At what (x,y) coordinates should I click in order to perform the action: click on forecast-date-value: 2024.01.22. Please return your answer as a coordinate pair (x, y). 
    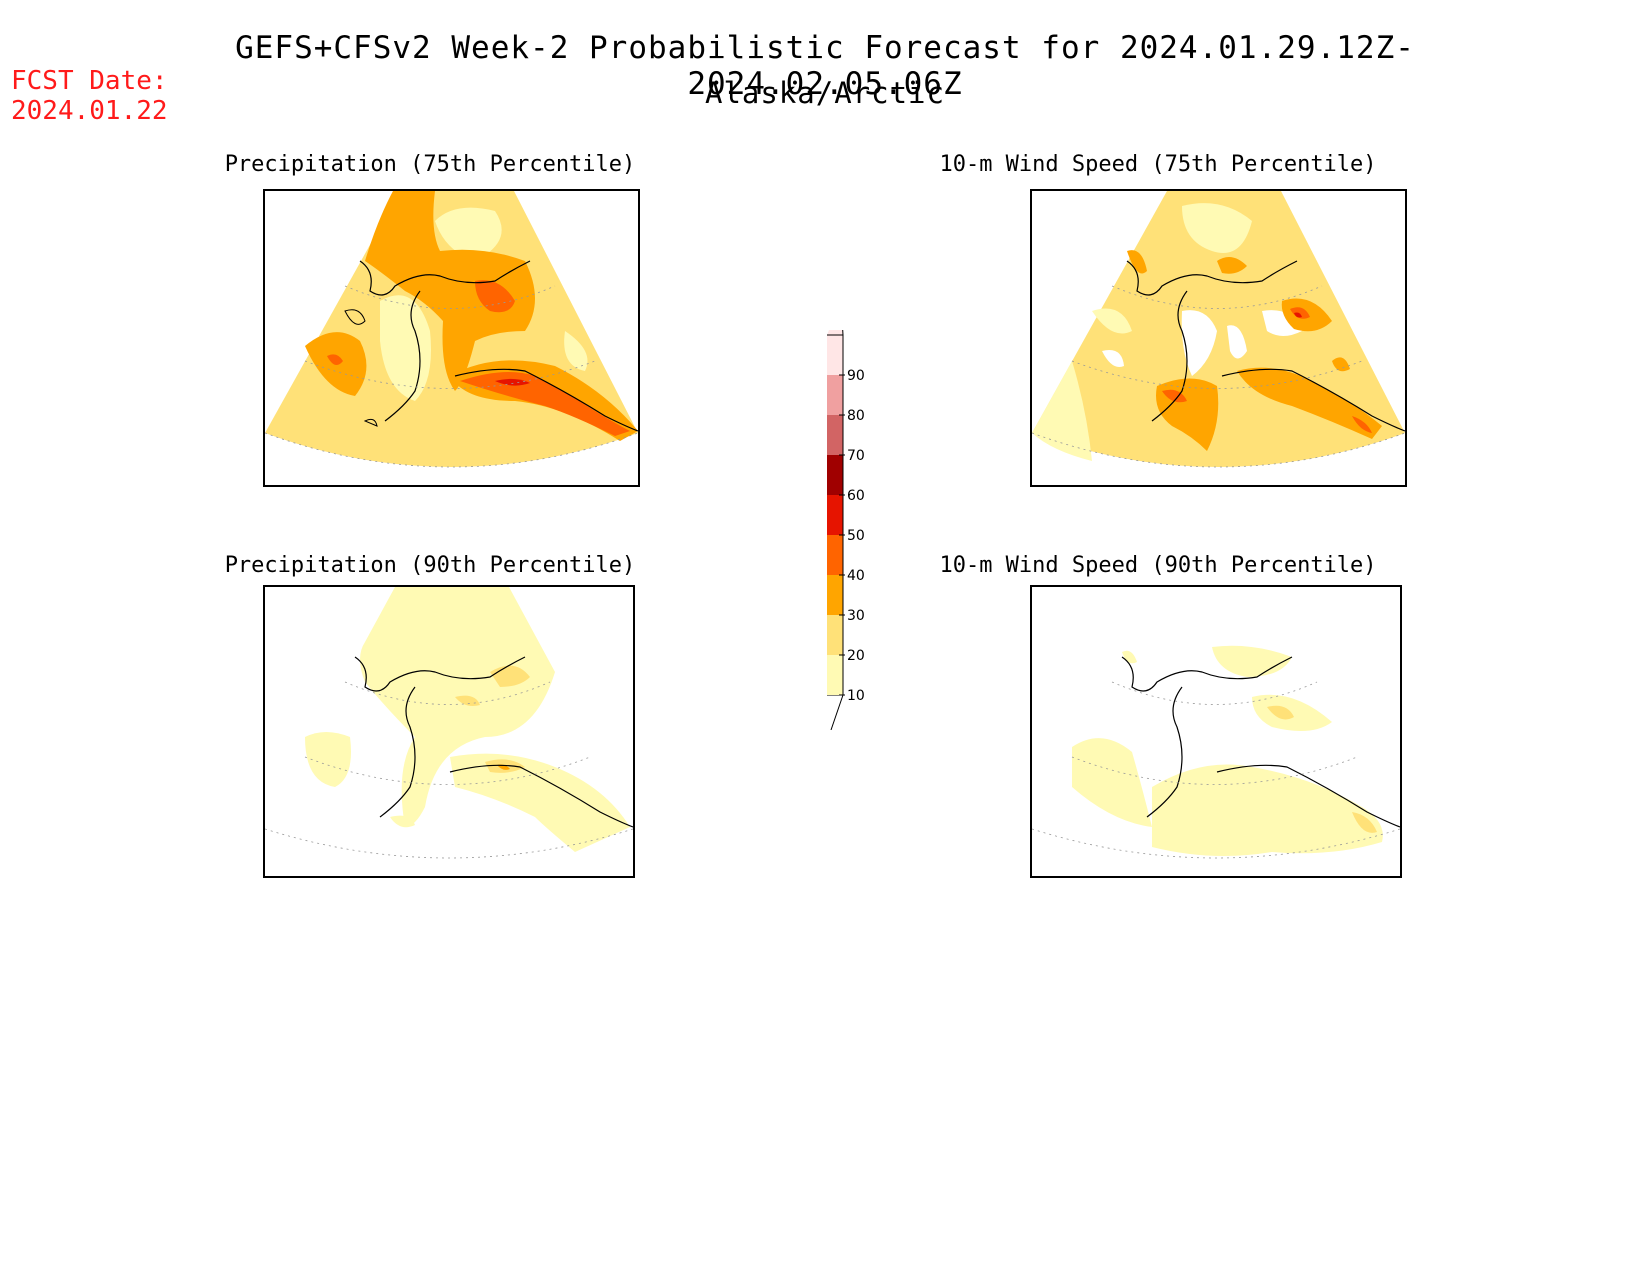
    Looking at the image, I should click on (89, 111).